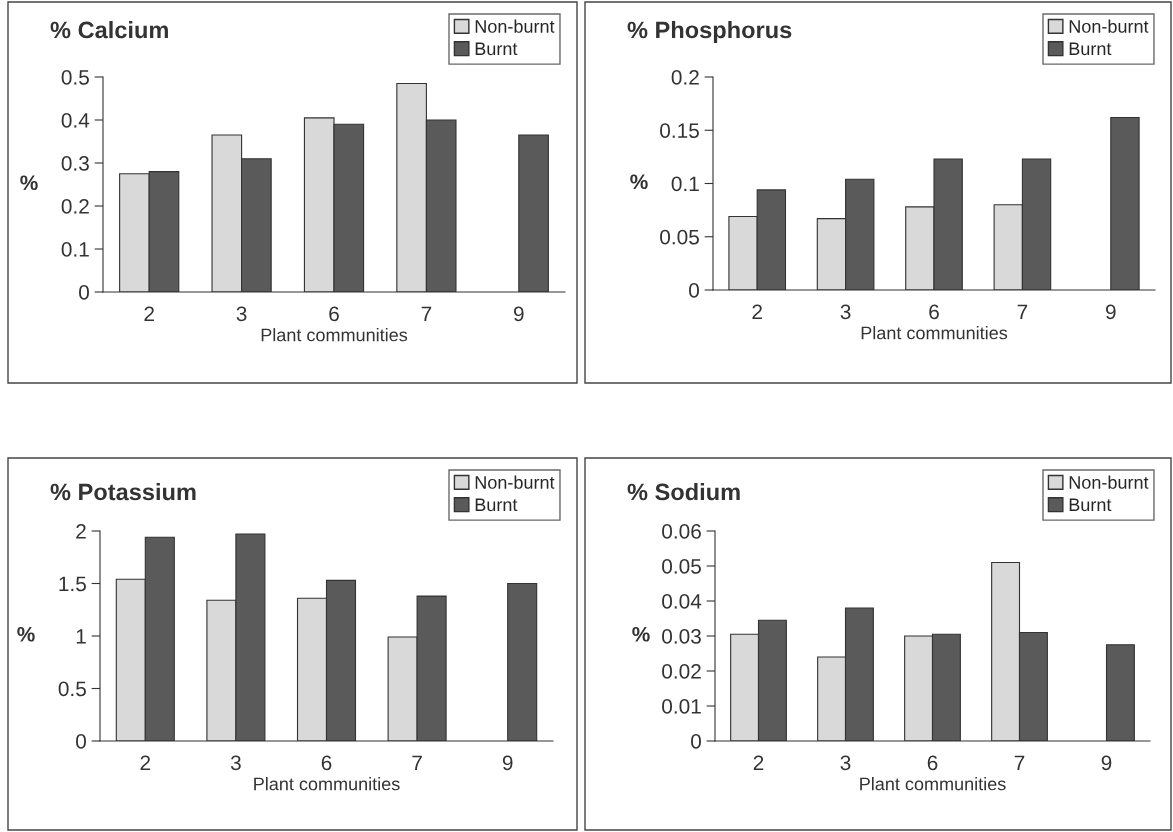 Image resolution: width=1173 pixels, height=832 pixels. Describe the element at coordinates (123, 491) in the screenshot. I see `chart-title: % Potassium` at that location.